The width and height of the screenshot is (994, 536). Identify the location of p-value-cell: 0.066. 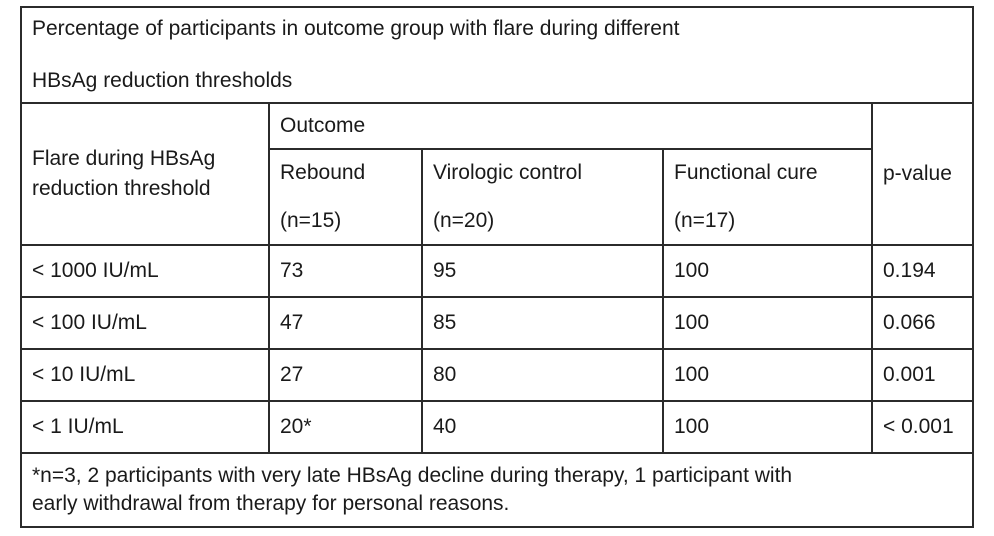
(922, 323).